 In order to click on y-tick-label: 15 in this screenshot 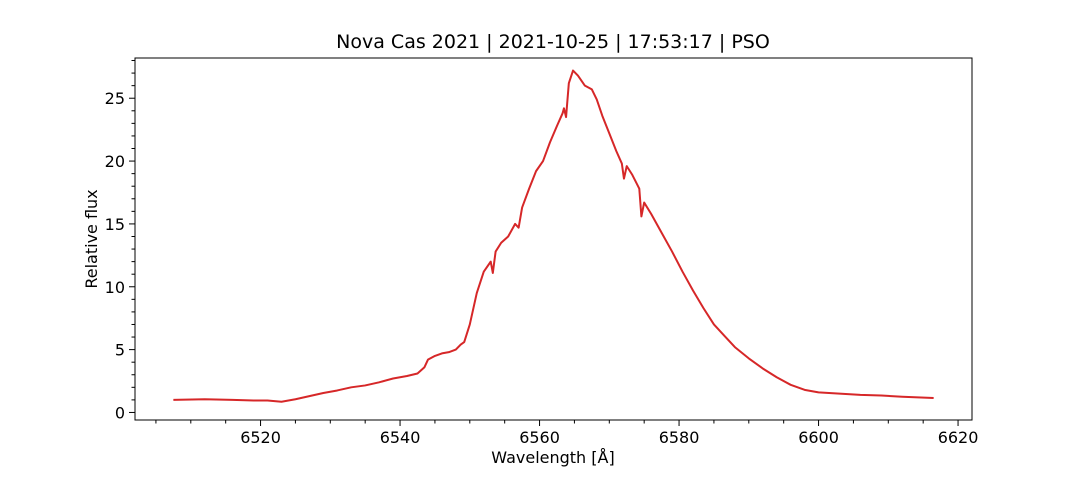, I will do `click(115, 224)`.